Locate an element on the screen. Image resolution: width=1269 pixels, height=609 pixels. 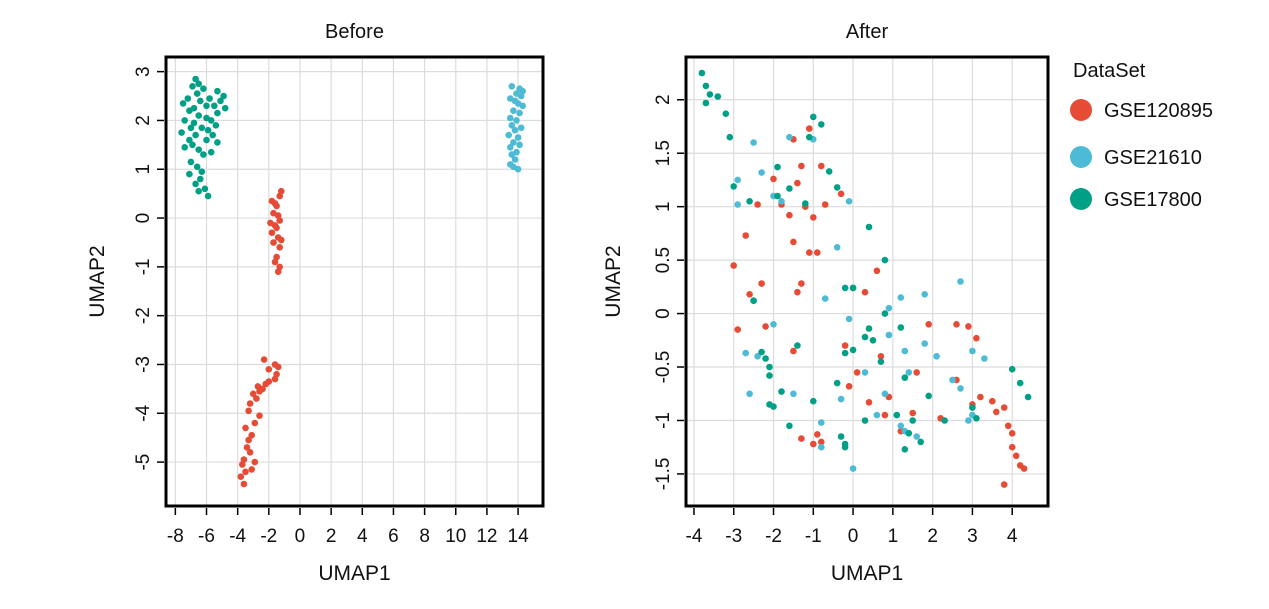
before-x-tick-label: -6 is located at coordinates (206, 536).